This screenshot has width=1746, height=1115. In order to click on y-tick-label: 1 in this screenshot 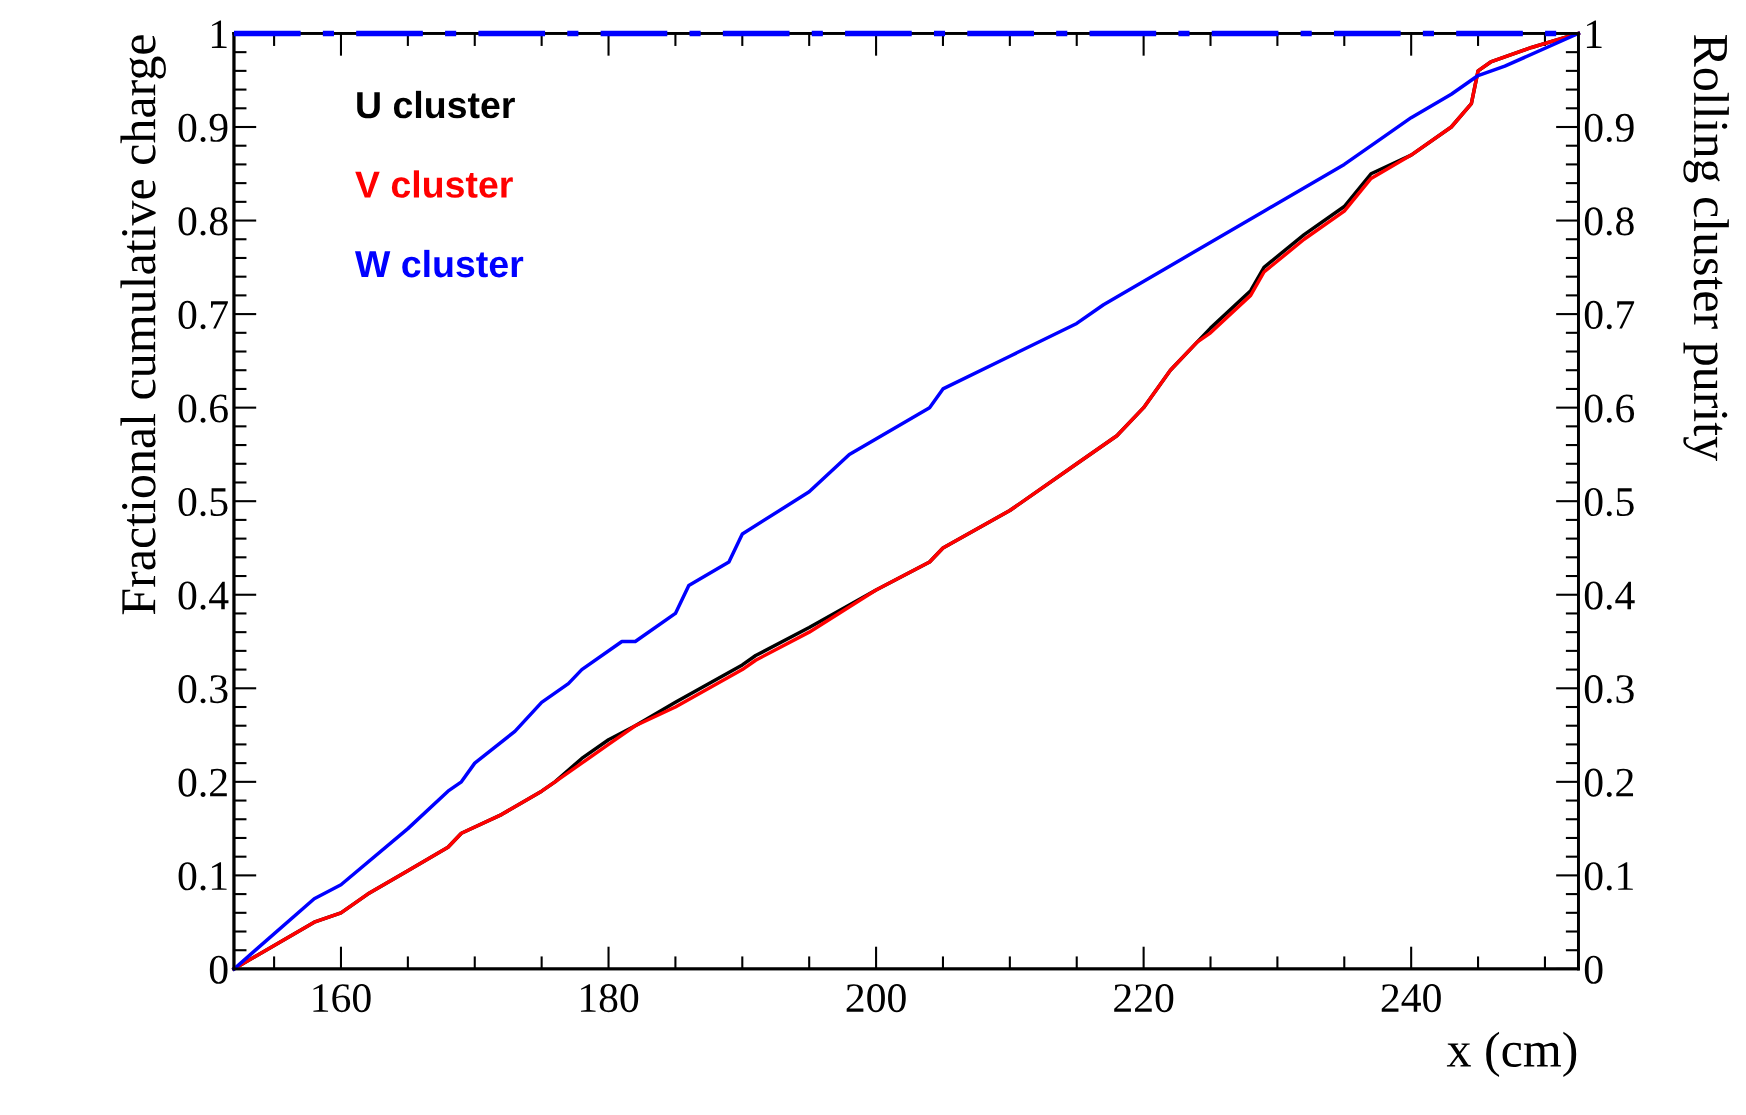, I will do `click(219, 34)`.